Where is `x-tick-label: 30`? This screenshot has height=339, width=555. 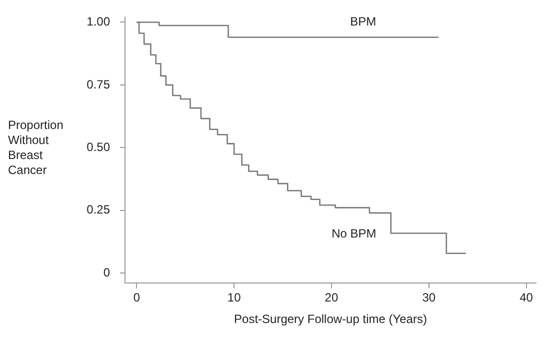 x-tick-label: 30 is located at coordinates (429, 297).